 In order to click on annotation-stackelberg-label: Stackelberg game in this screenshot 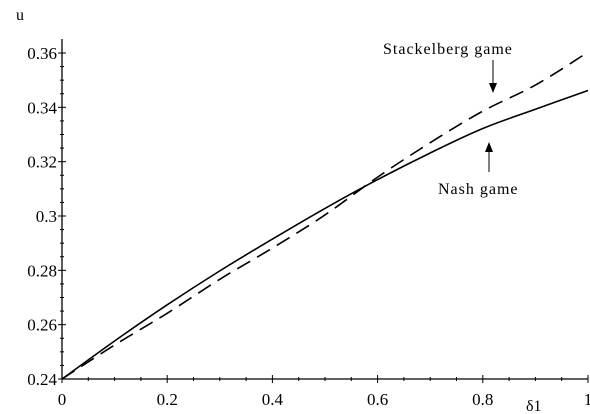, I will do `click(448, 49)`.